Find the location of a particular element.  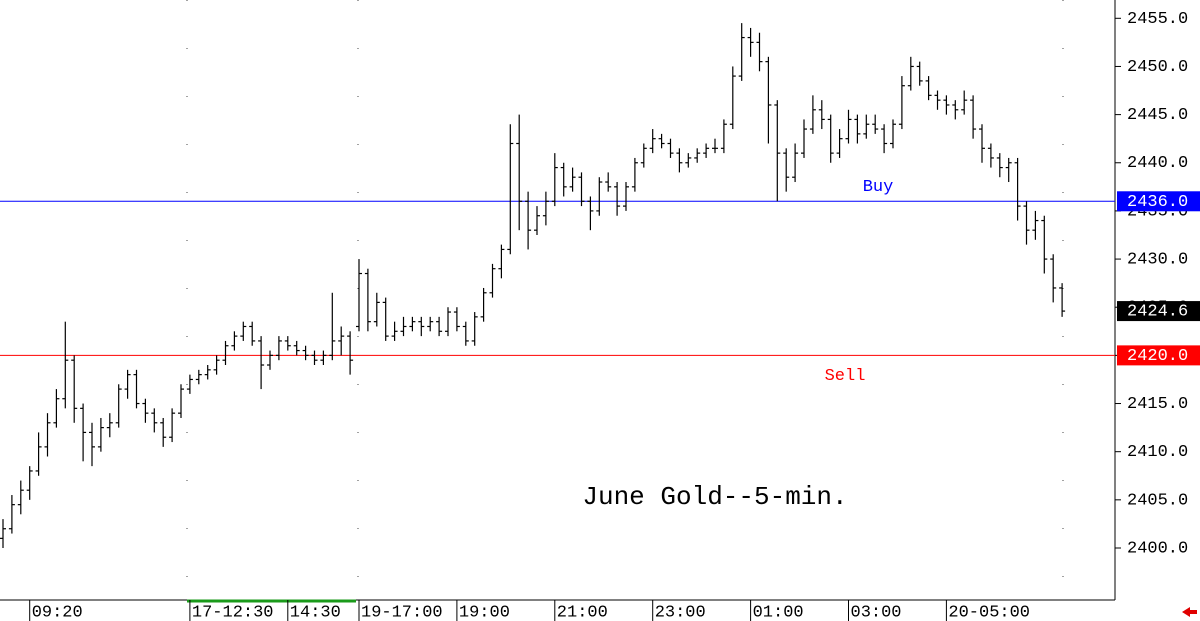

level-value-label: 2420.0 is located at coordinates (1157, 356).